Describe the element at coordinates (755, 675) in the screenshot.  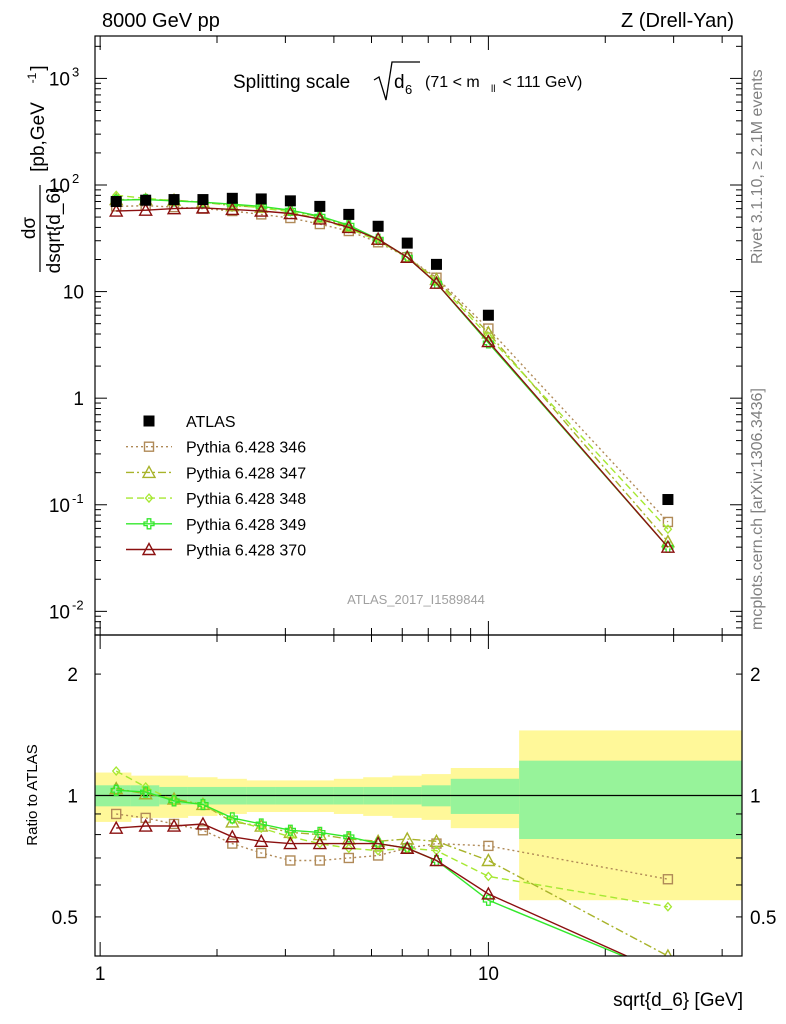
I see `ratio-ytick-label-right: 2` at that location.